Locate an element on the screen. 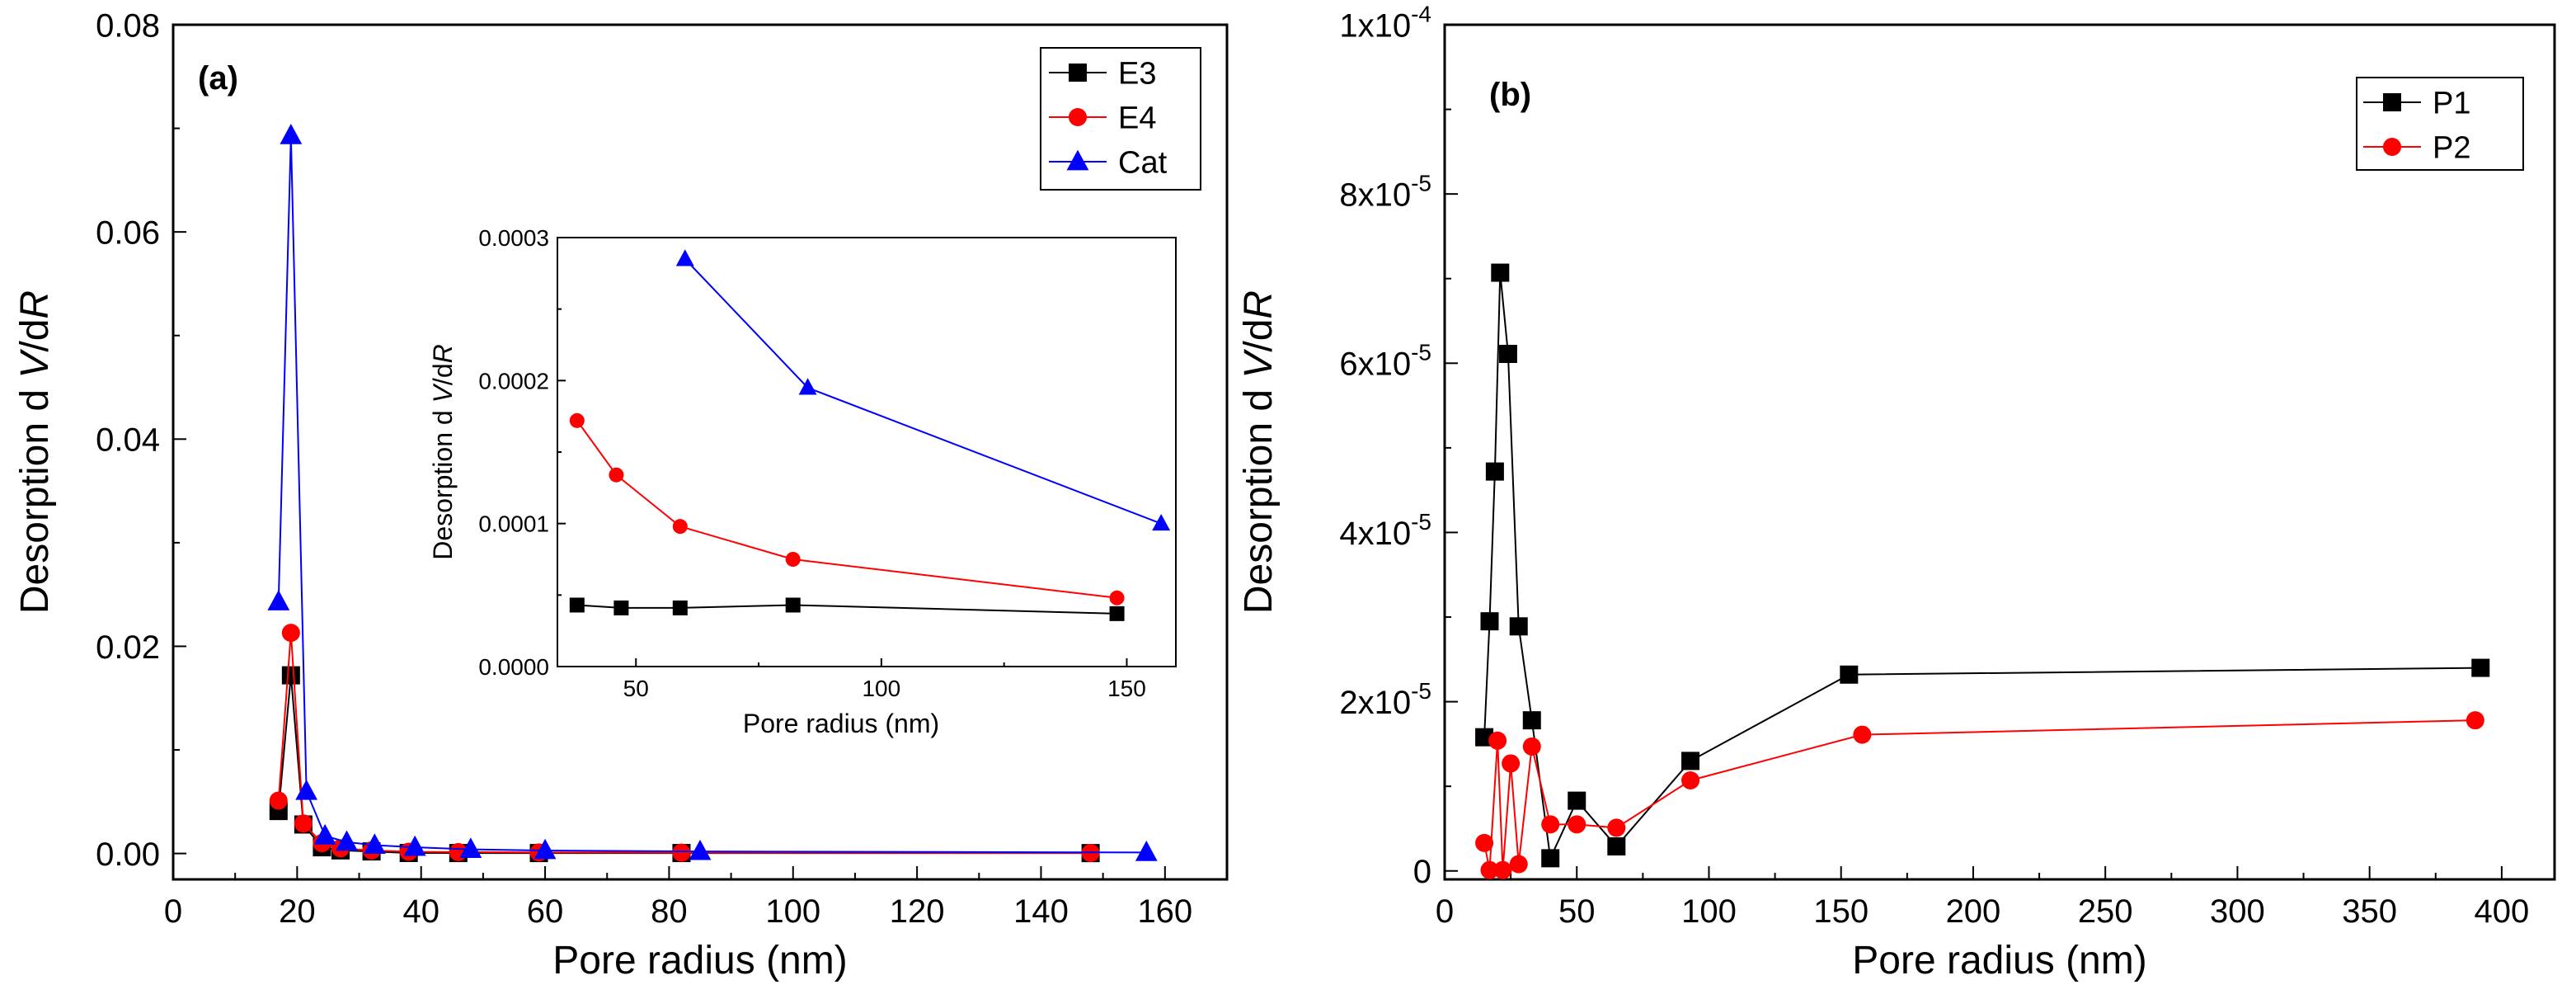 This screenshot has height=999, width=2576. y-tick-label-exp: -4 is located at coordinates (1421, 14).